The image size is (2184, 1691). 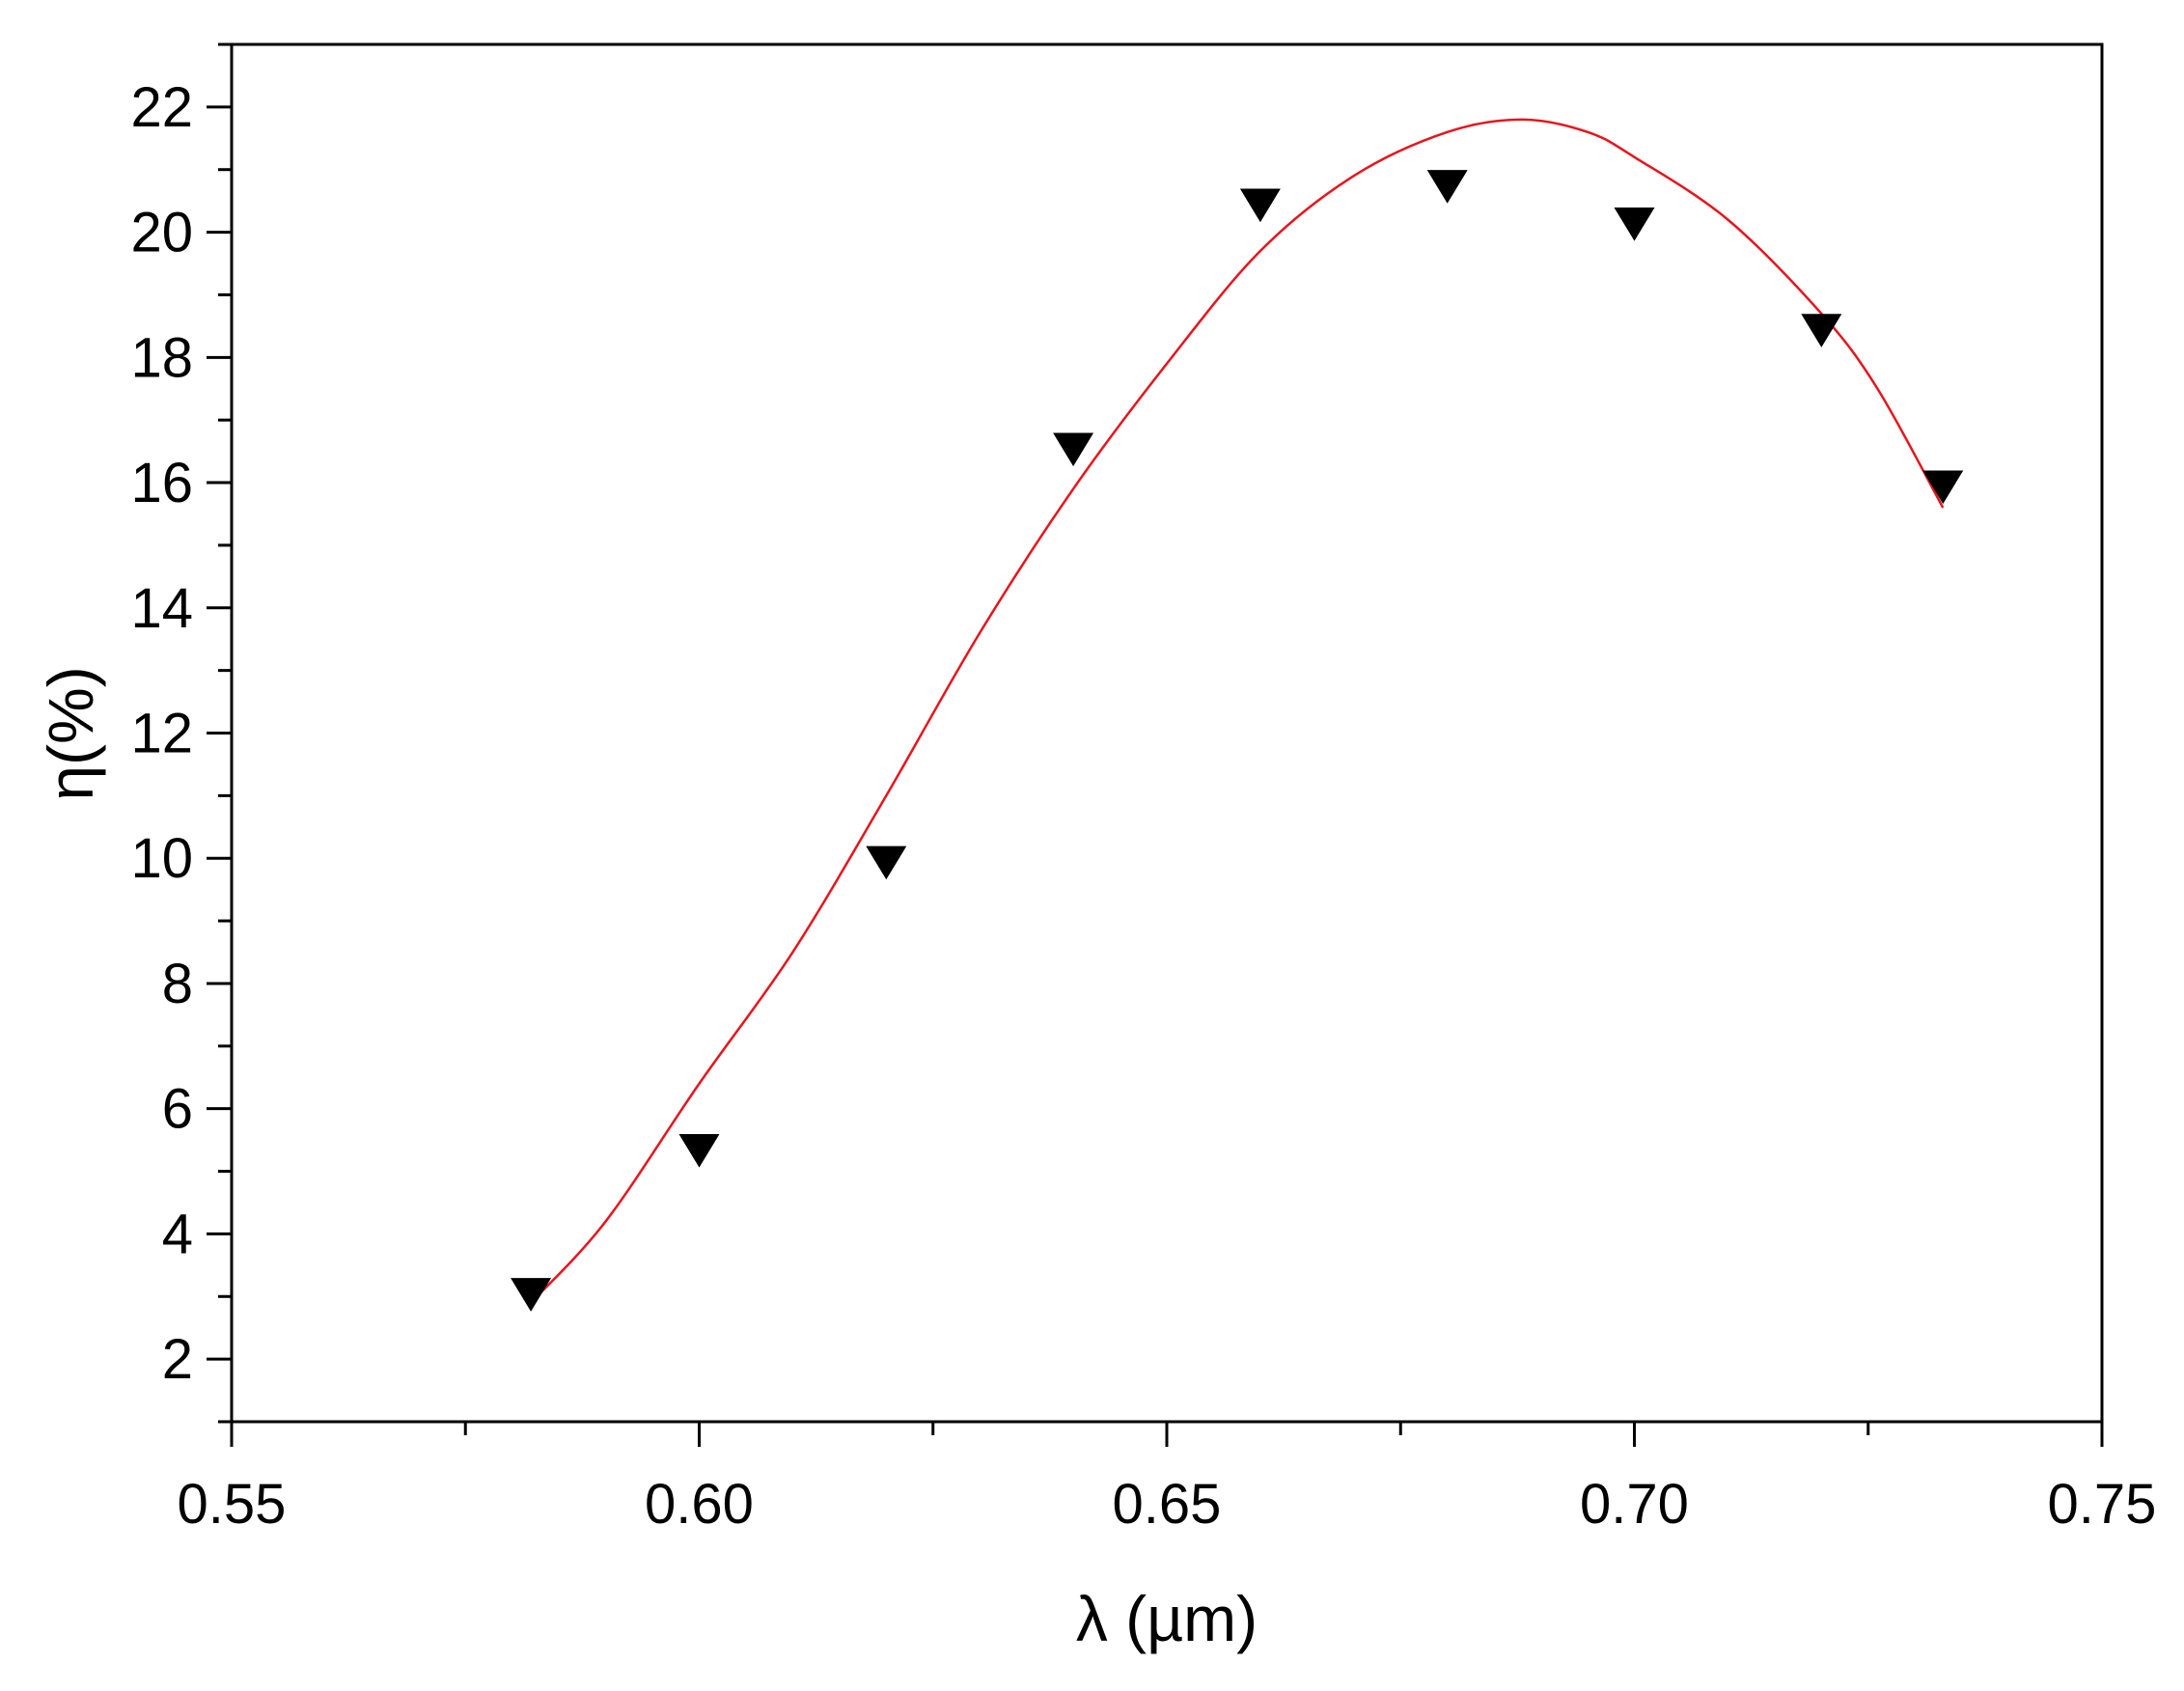 I want to click on y-tick-label: 12, so click(x=162, y=734).